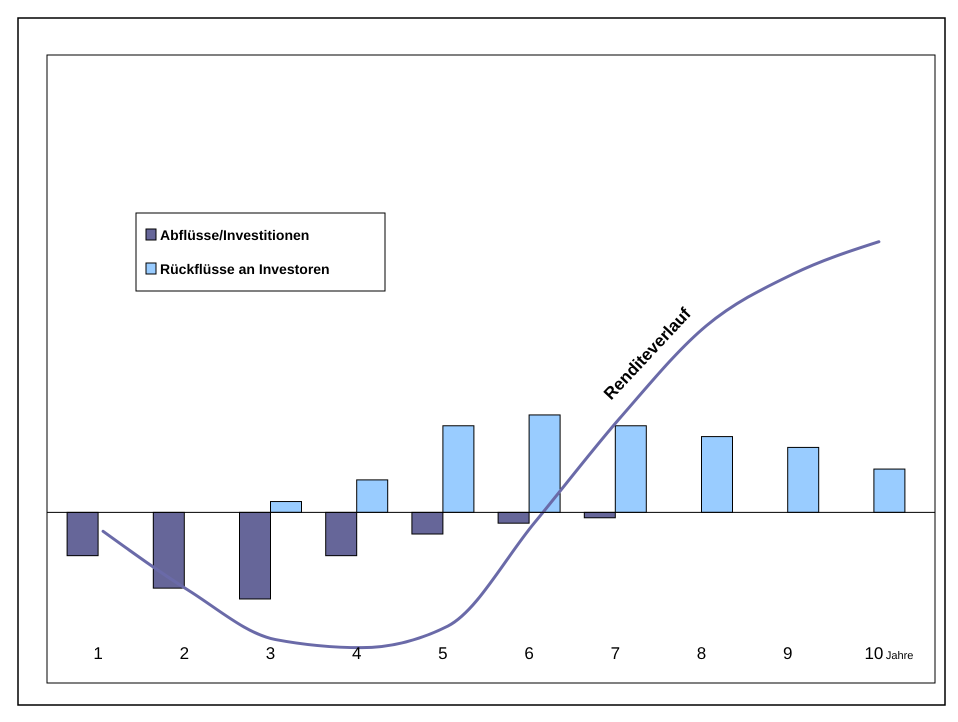 The image size is (958, 722). I want to click on x-tick-label: 4, so click(357, 653).